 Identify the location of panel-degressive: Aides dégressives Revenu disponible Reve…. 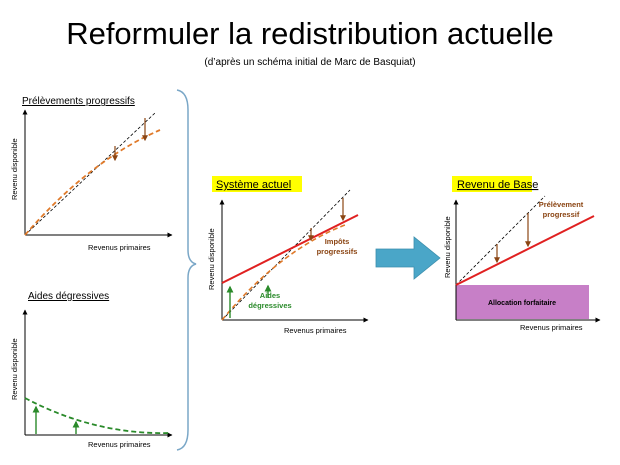
(91, 370).